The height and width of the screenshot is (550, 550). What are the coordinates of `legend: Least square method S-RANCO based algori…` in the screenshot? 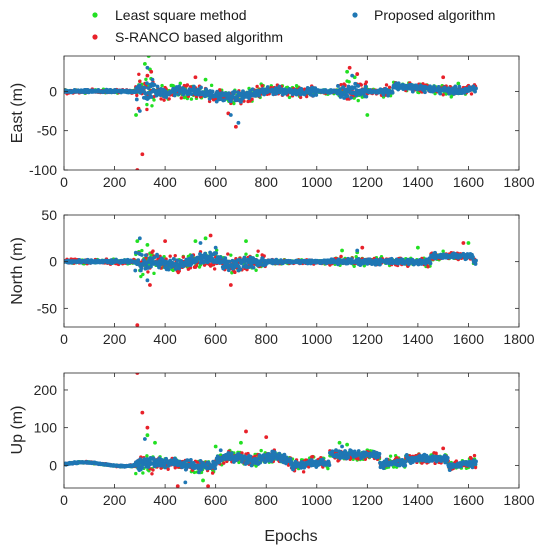 It's located at (293, 26).